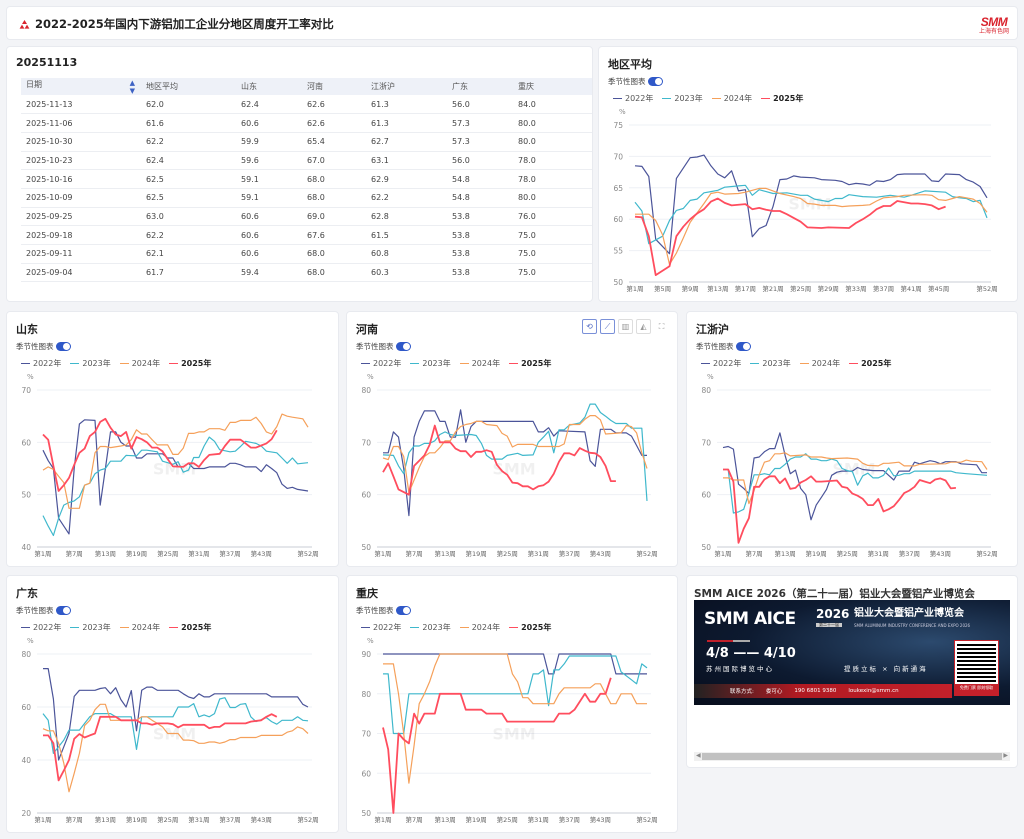 The width and height of the screenshot is (1024, 839). What do you see at coordinates (698, 755) in the screenshot?
I see `scroll-left-icon: ◀` at bounding box center [698, 755].